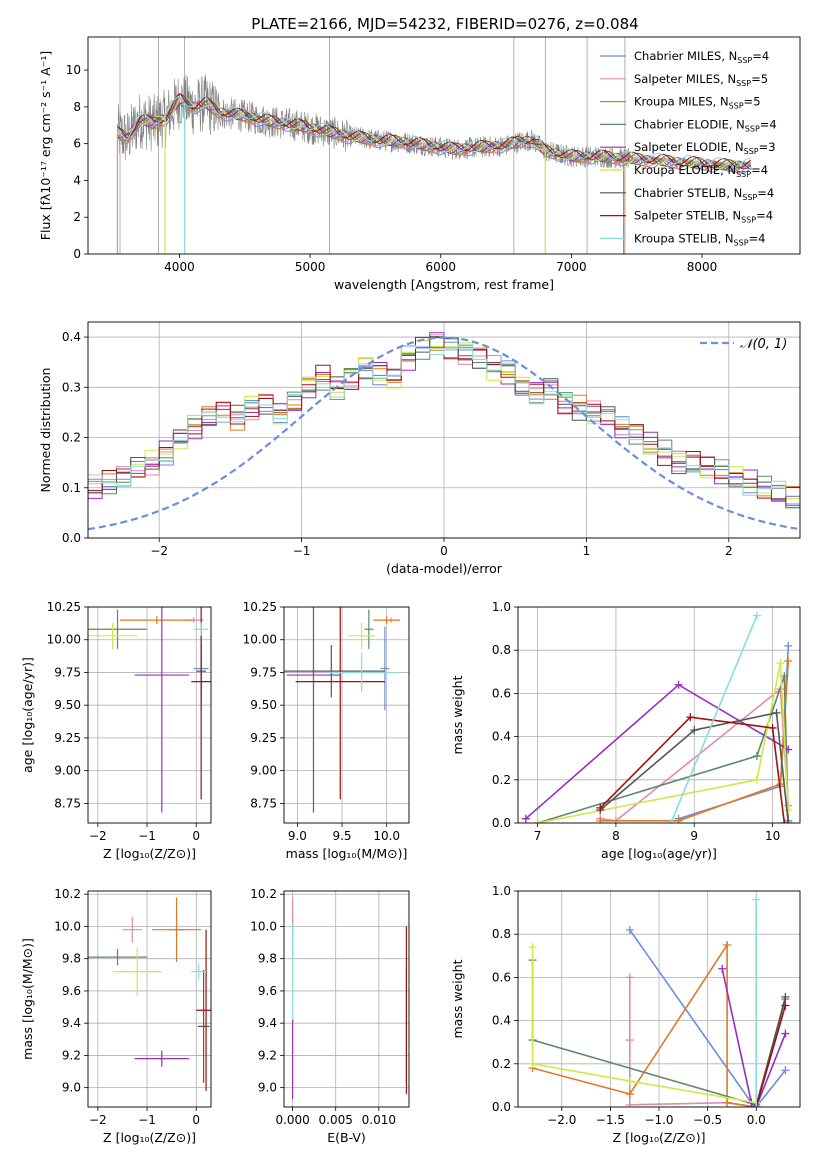 This screenshot has height=1170, width=819. I want to click on legend-series-name: Chabrier ELODIE, so click(681, 124).